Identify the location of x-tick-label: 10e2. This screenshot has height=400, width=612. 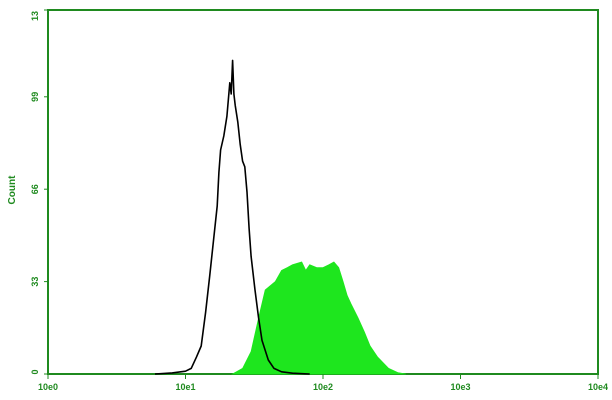
(323, 387).